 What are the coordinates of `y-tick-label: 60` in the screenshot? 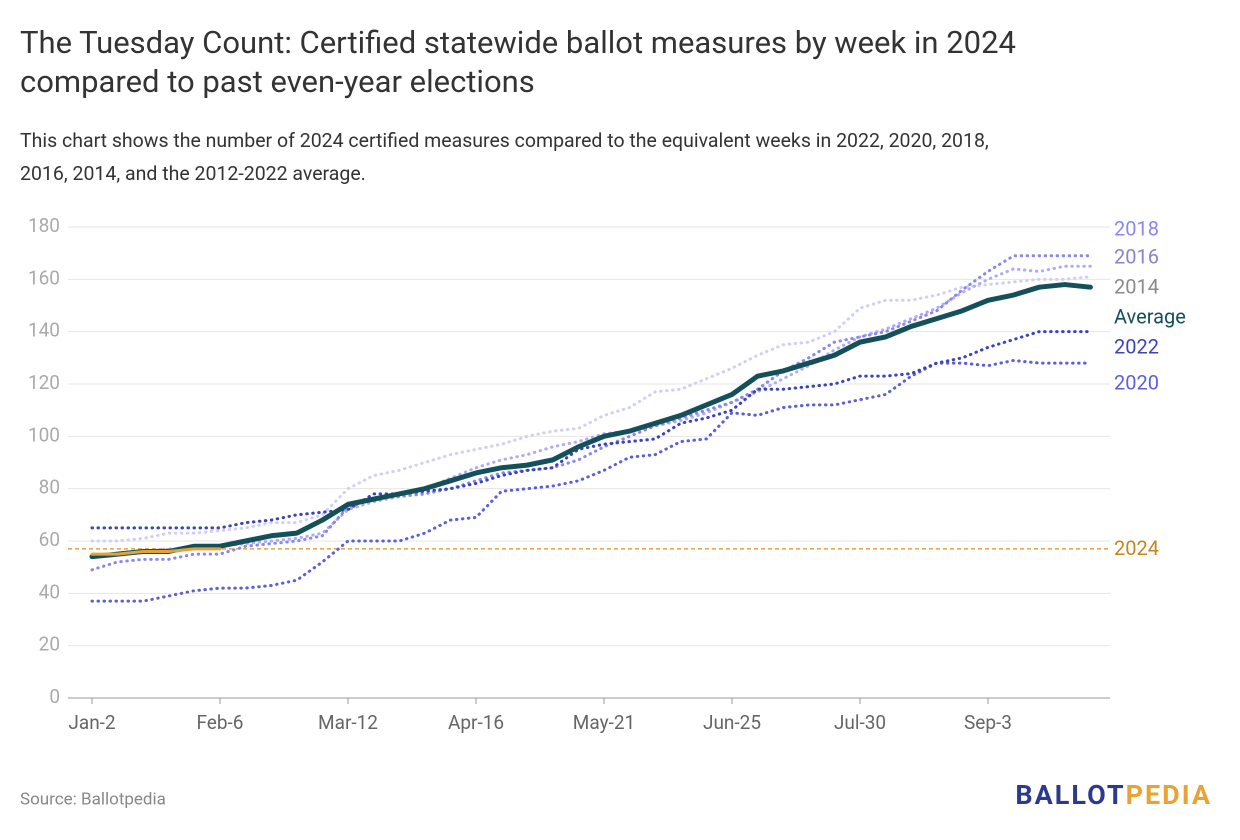 It's located at (49, 539).